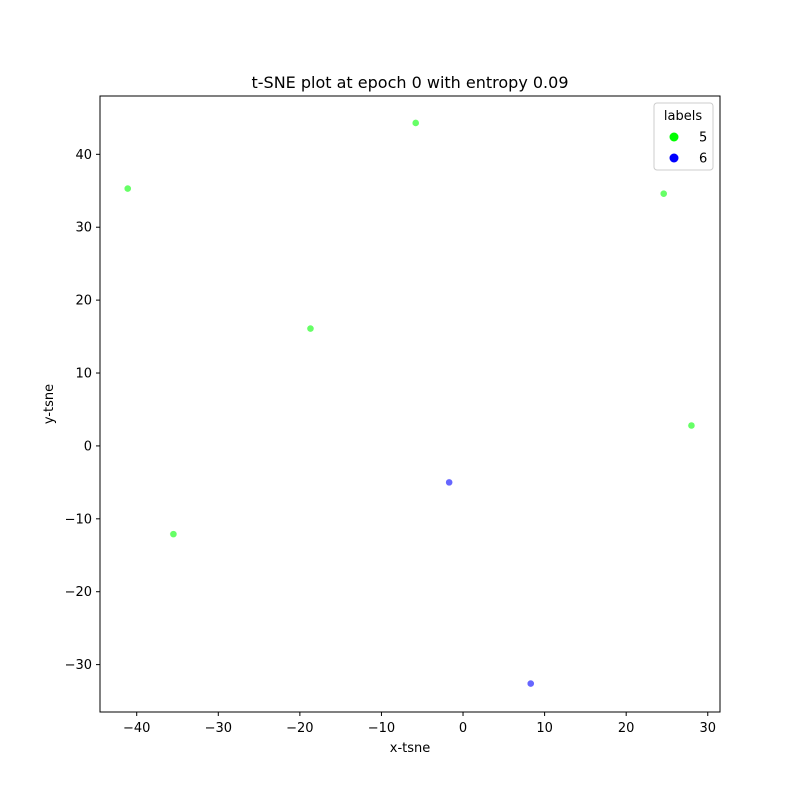  Describe the element at coordinates (703, 138) in the screenshot. I see `legend-label-5: 5` at that location.